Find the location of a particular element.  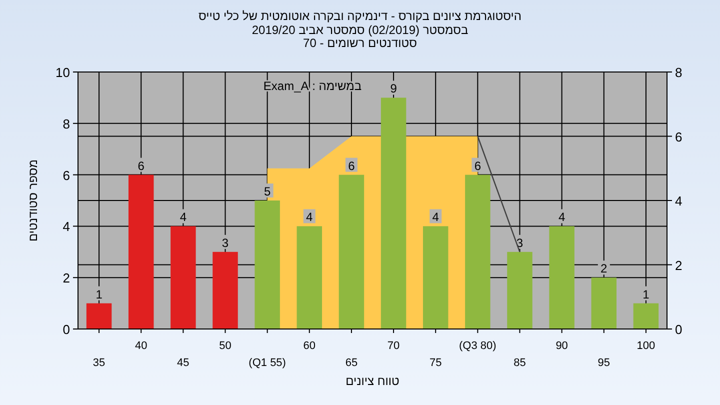

y2-tick-label: 8 is located at coordinates (678, 72).